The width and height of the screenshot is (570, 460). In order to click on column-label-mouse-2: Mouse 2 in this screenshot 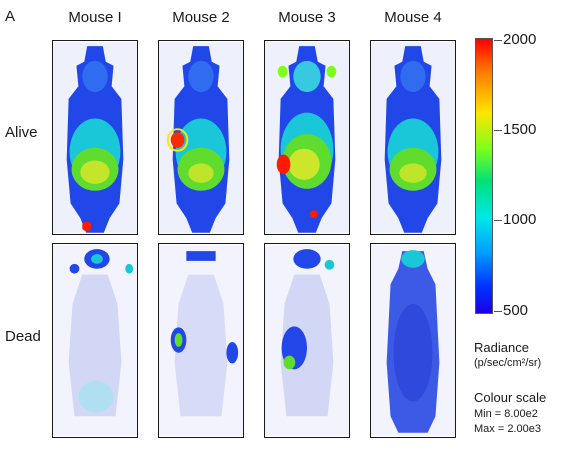, I will do `click(201, 17)`.